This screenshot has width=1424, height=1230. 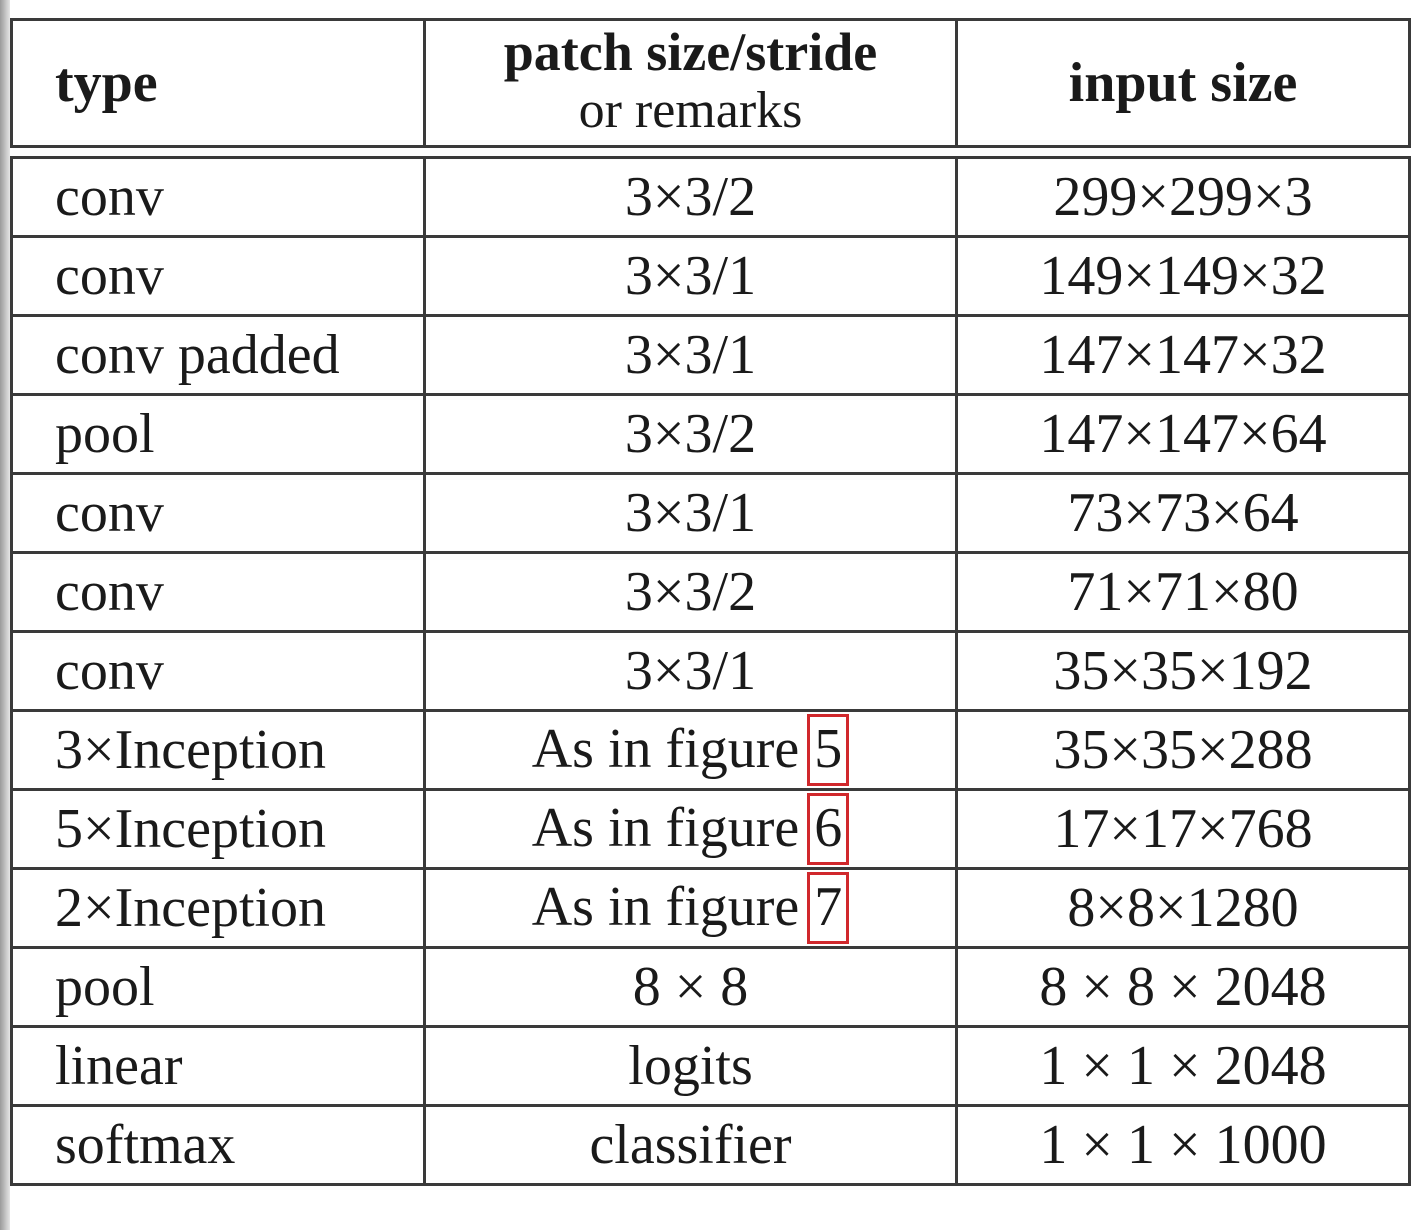 What do you see at coordinates (1183, 987) in the screenshot?
I see `cell-input: 8 × 8 × 2048` at bounding box center [1183, 987].